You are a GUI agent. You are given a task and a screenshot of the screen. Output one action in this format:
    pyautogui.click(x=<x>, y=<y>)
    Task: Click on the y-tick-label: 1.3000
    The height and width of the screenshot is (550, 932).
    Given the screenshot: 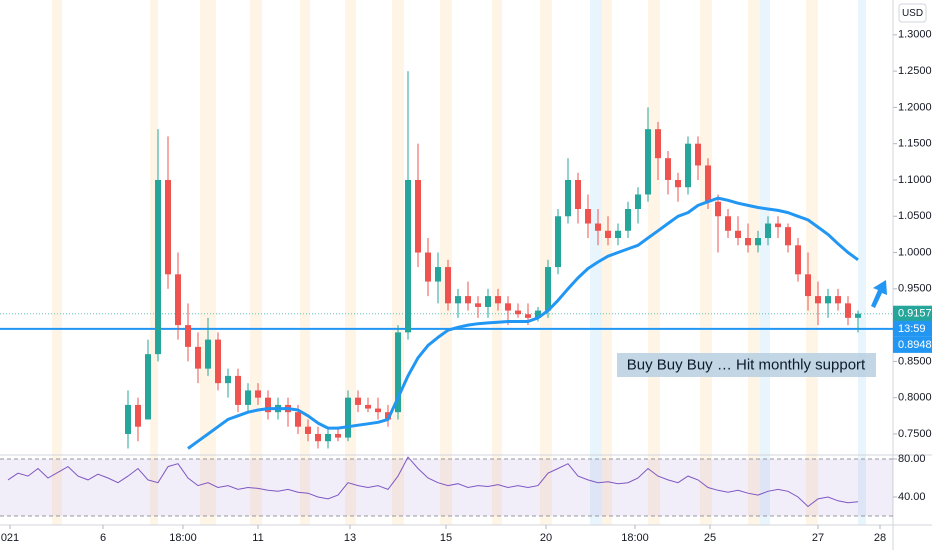 What is the action you would take?
    pyautogui.click(x=915, y=35)
    